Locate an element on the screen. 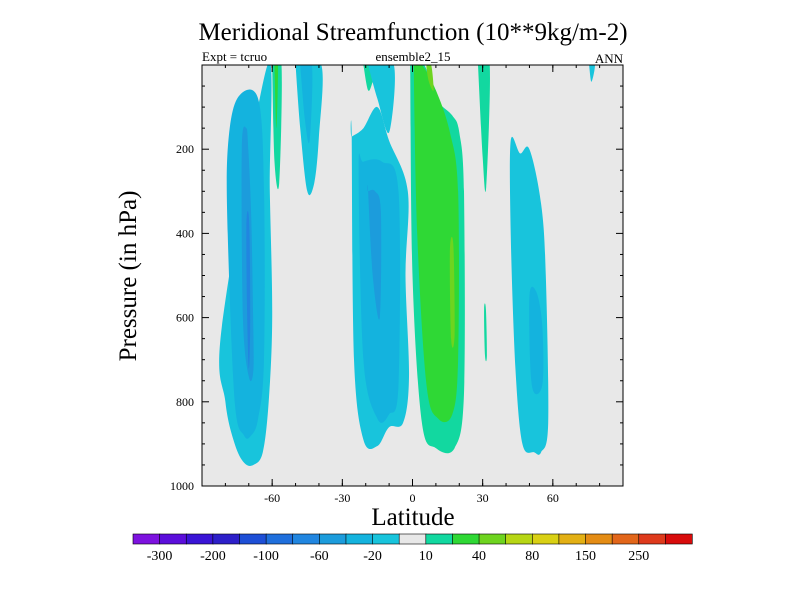 The image size is (800, 600). colorbar-label: 150 is located at coordinates (585, 556).